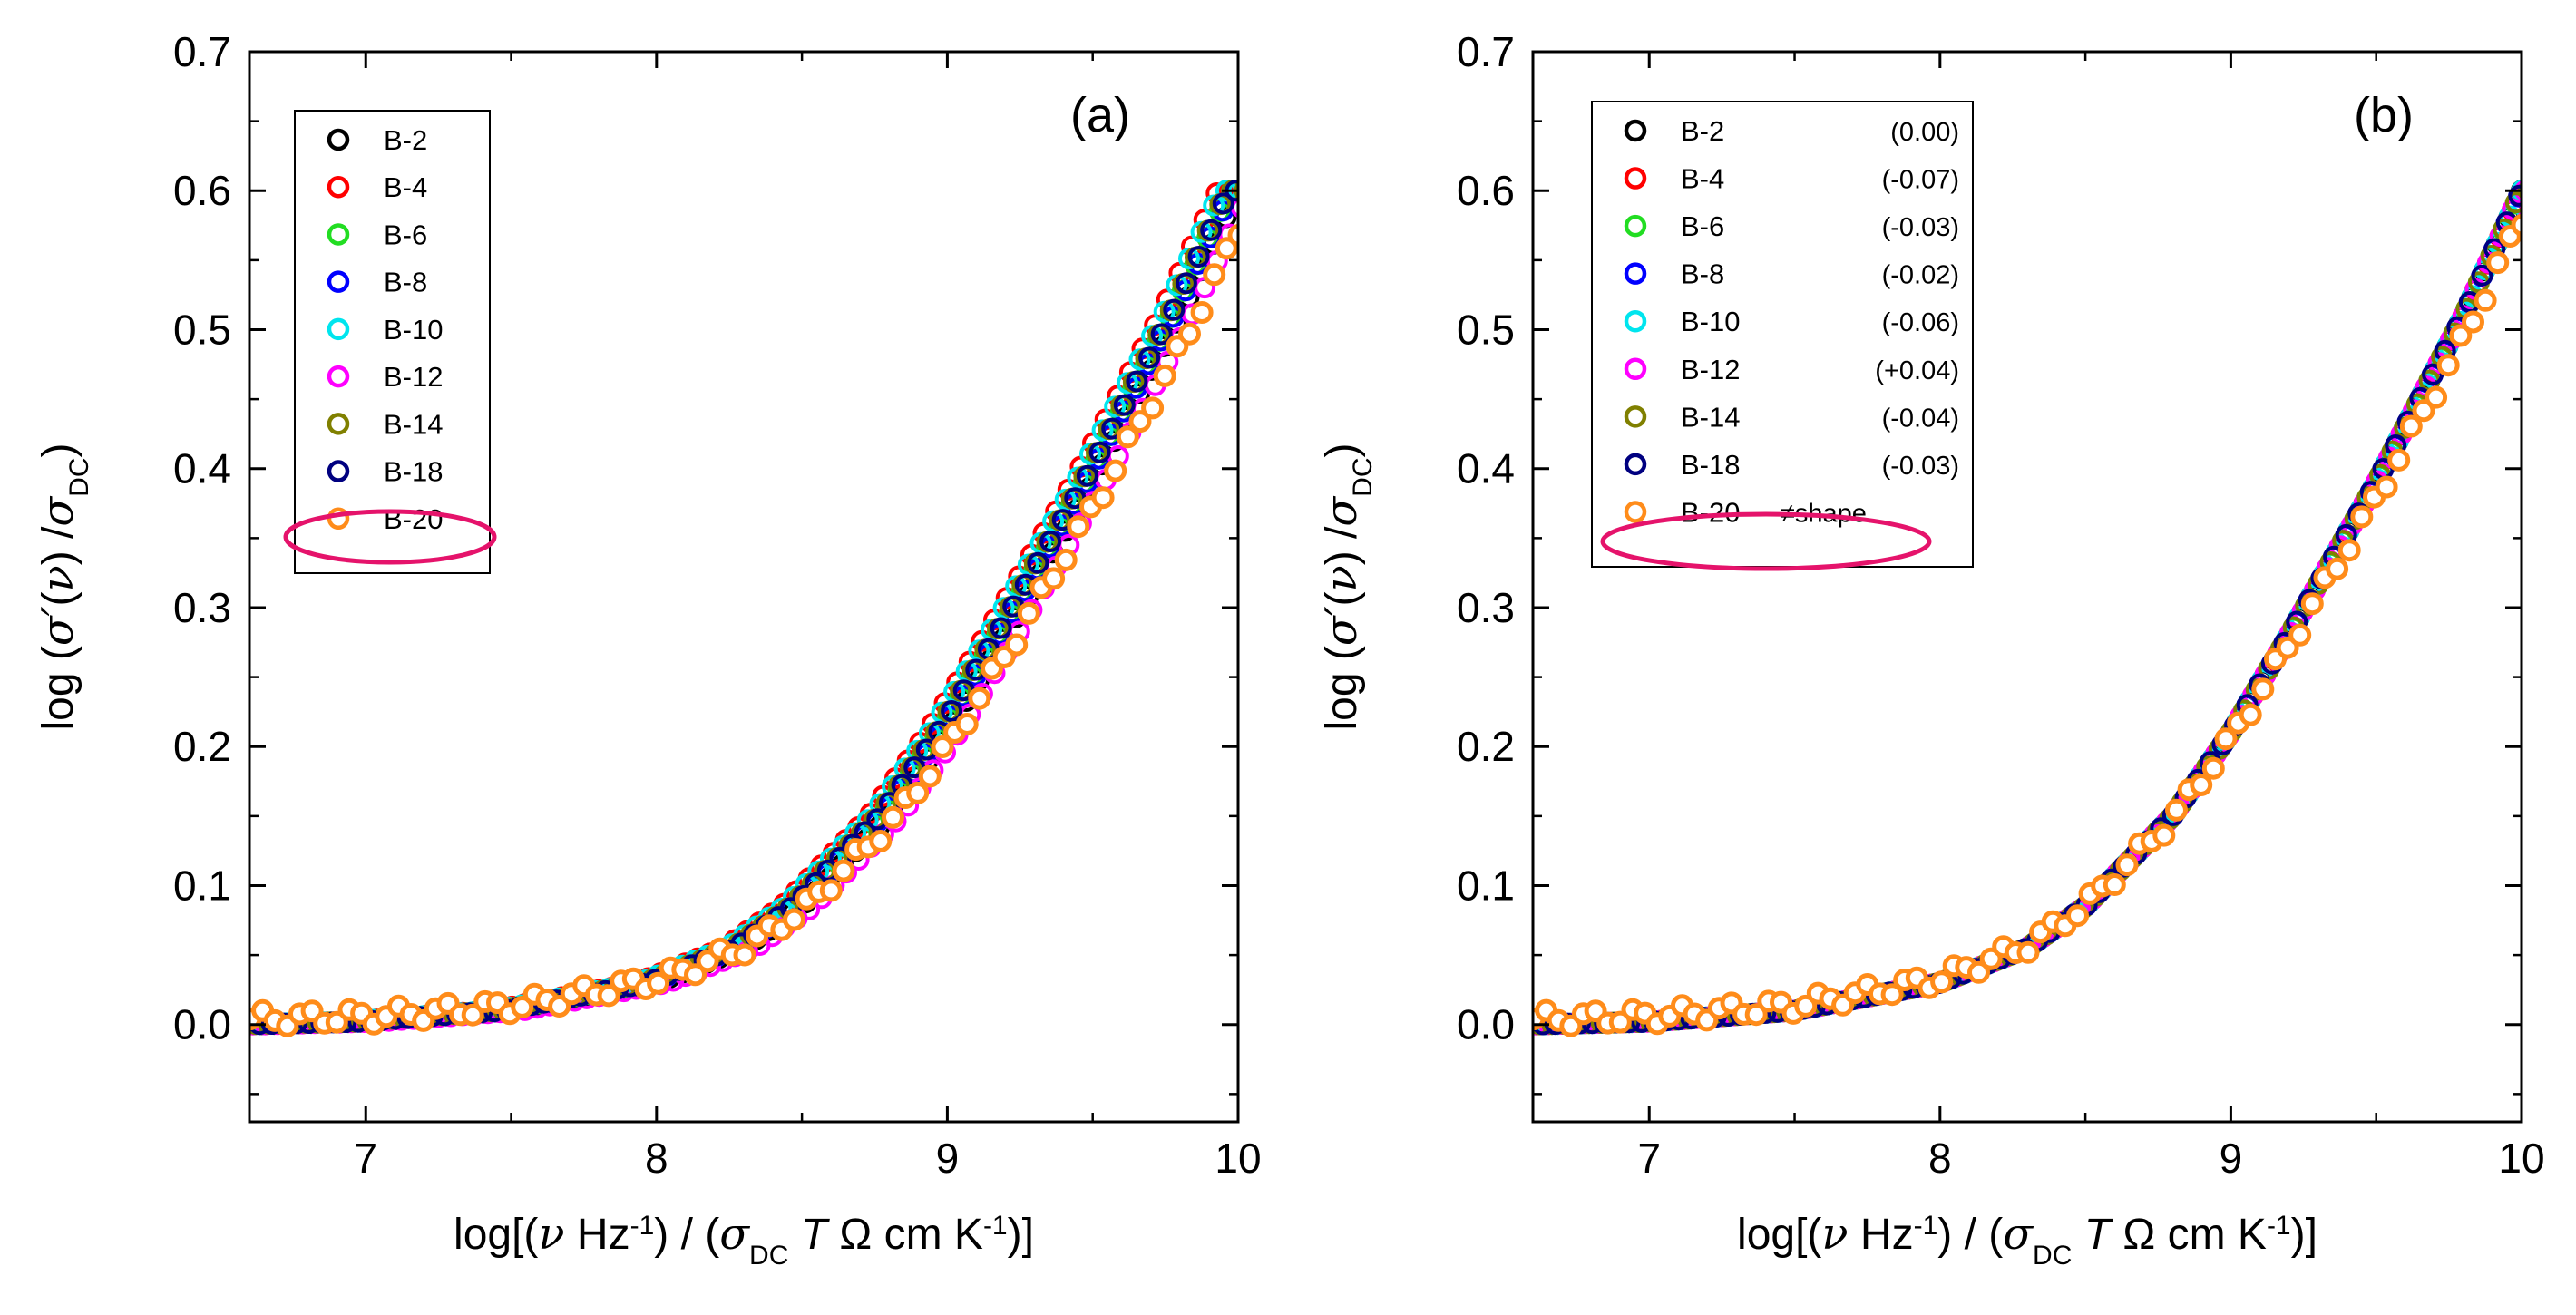 This screenshot has height=1315, width=2576. What do you see at coordinates (1924, 133) in the screenshot?
I see `legend-note: (0.00)` at bounding box center [1924, 133].